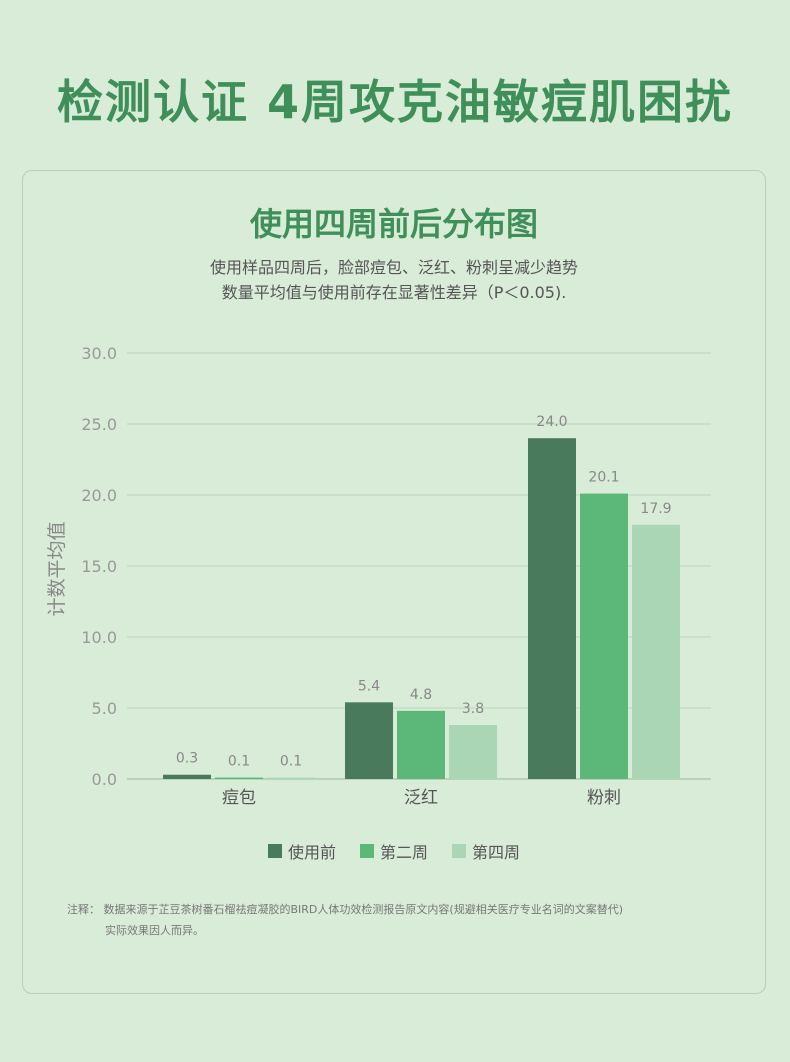 The height and width of the screenshot is (1062, 790). What do you see at coordinates (274, 851) in the screenshot?
I see `legend-swatch-before` at bounding box center [274, 851].